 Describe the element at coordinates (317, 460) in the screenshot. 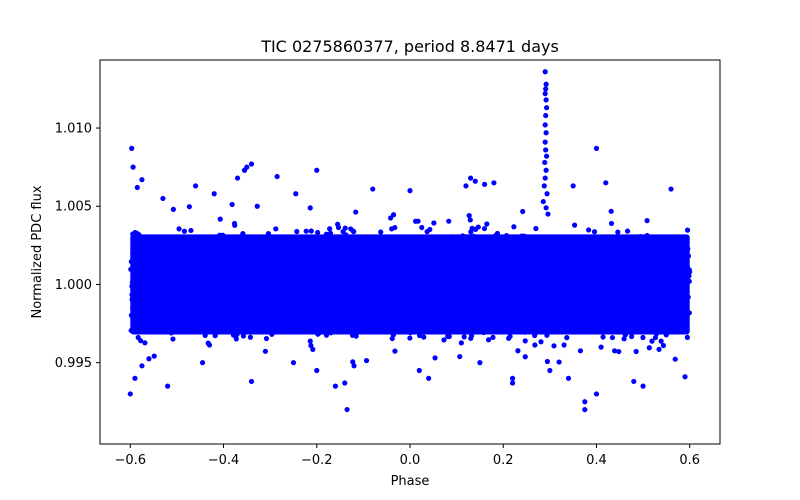

I see `x-tick-label: −0.2` at that location.